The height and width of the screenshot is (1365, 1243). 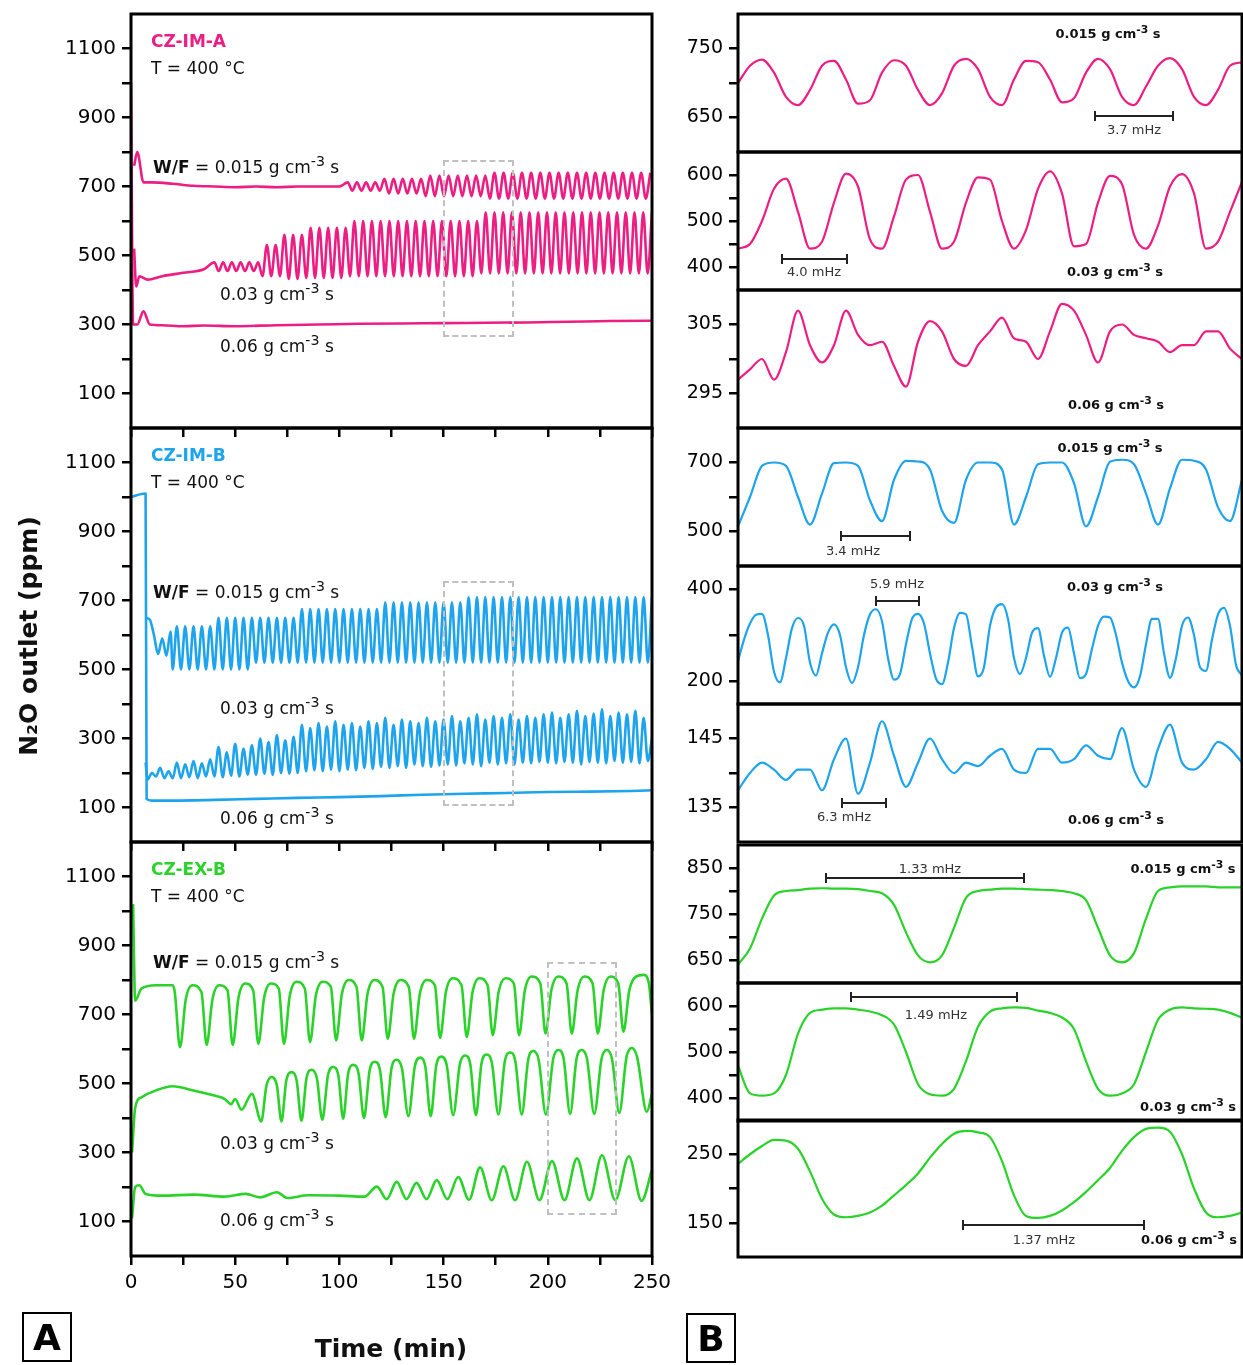 I want to click on annotation: 1.49 mHz, so click(x=936, y=1014).